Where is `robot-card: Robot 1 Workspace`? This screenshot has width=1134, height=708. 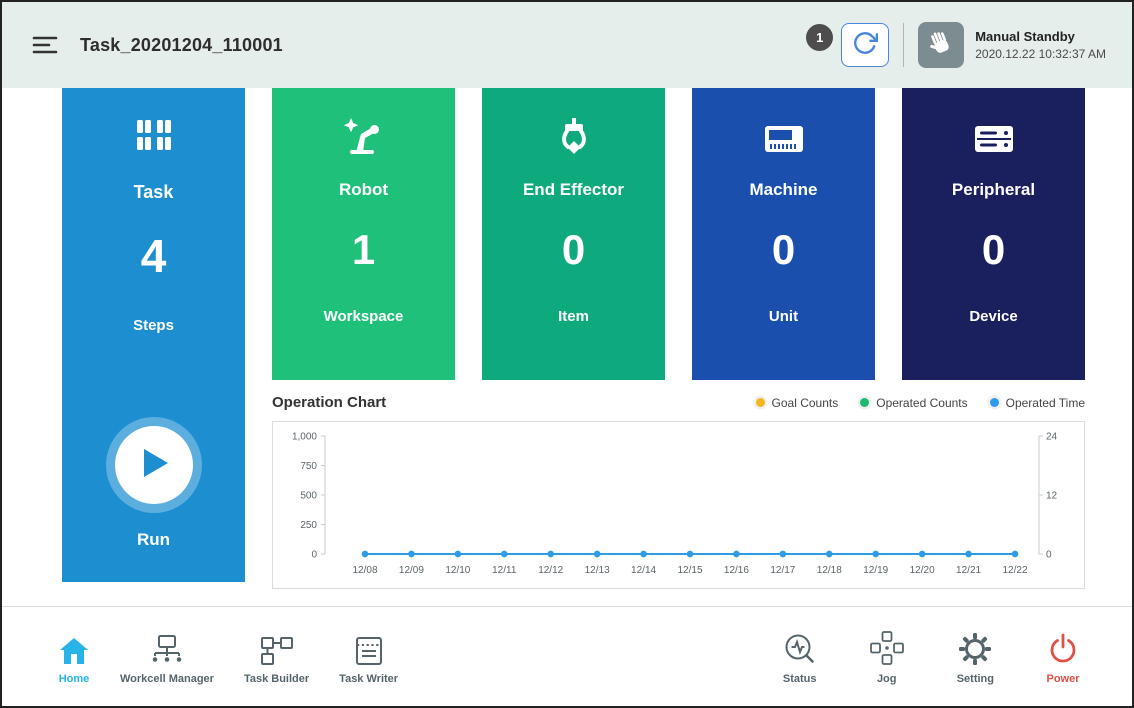
robot-card: Robot 1 Workspace is located at coordinates (363, 234).